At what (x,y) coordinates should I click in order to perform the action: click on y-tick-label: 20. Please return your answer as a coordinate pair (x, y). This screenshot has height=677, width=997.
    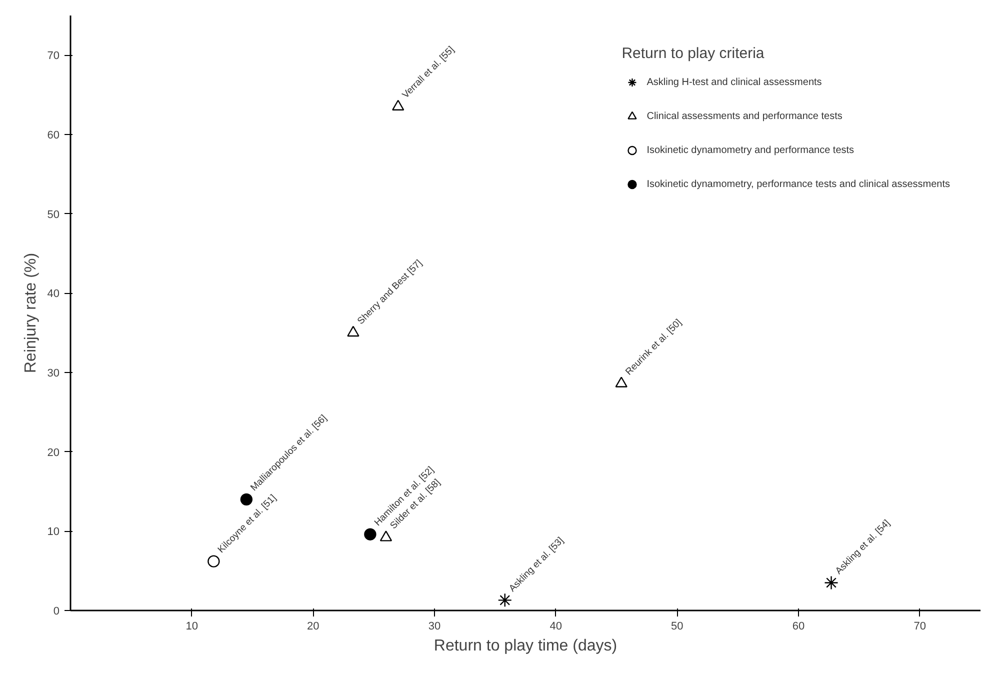
    Looking at the image, I should click on (53, 452).